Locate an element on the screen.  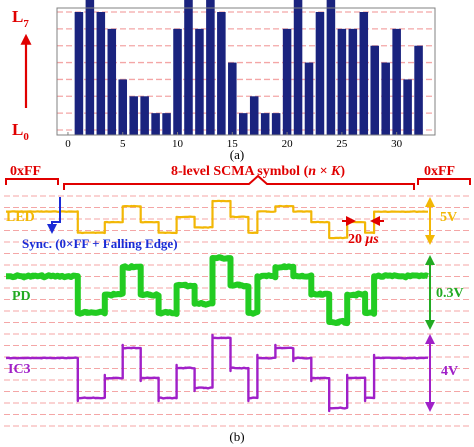
x-tick-label: 15 is located at coordinates (233, 144).